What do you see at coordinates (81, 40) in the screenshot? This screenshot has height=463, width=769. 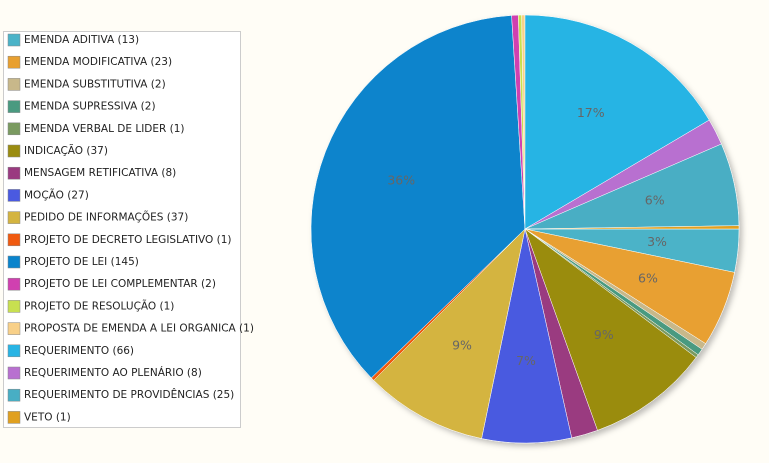 I see `legend-label: EMENDA ADITIVA (13)` at bounding box center [81, 40].